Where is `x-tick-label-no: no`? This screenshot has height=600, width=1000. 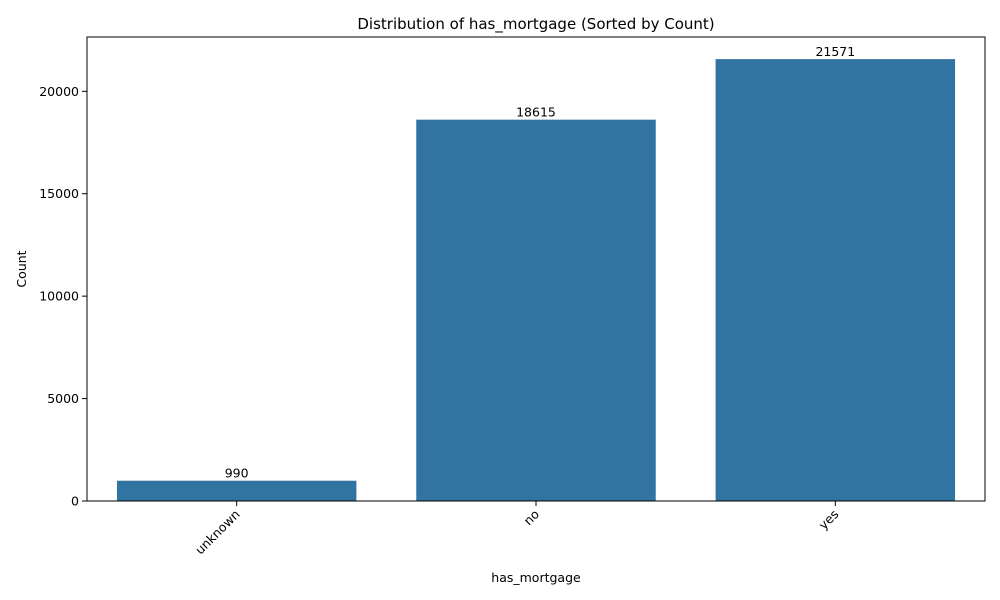
x-tick-label-no: no is located at coordinates (531, 518).